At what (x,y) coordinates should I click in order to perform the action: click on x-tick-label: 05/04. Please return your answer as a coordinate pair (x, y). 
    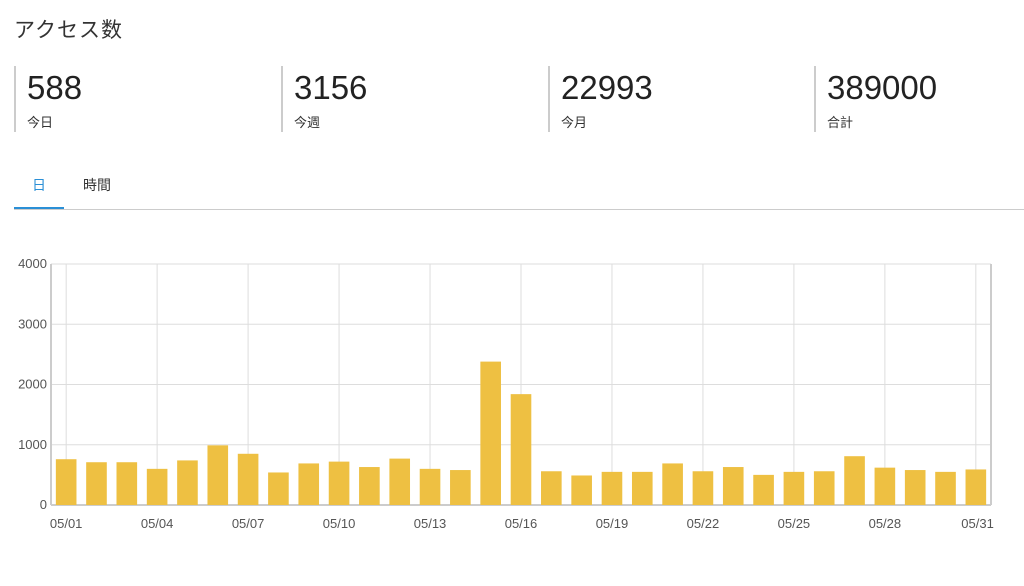
    Looking at the image, I should click on (157, 523).